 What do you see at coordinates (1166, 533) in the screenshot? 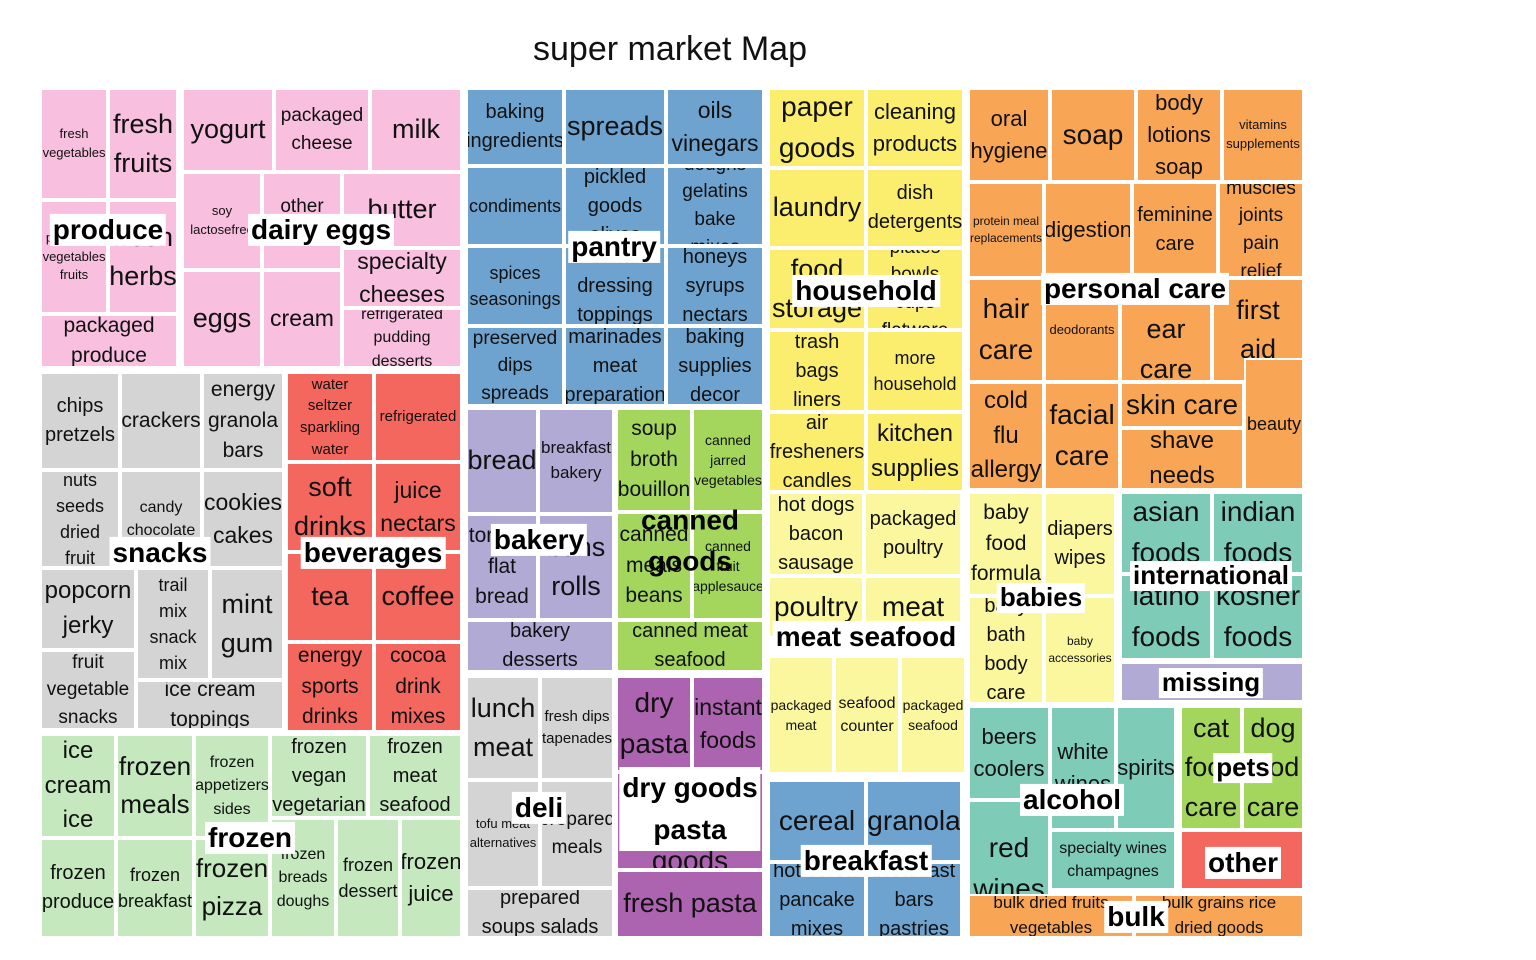
I see `cell-international-asian-foods: asian foods` at bounding box center [1166, 533].